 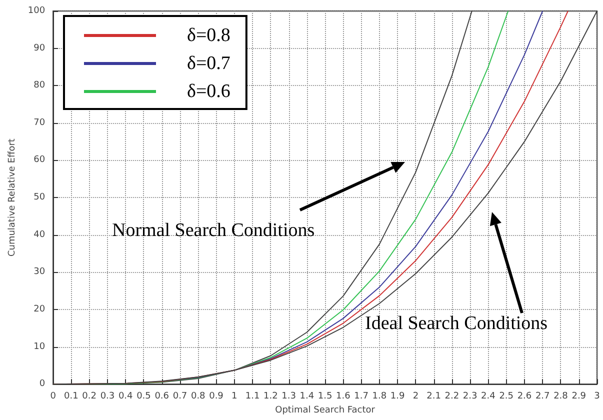 I want to click on x-tick-label: 1.1, so click(x=252, y=397).